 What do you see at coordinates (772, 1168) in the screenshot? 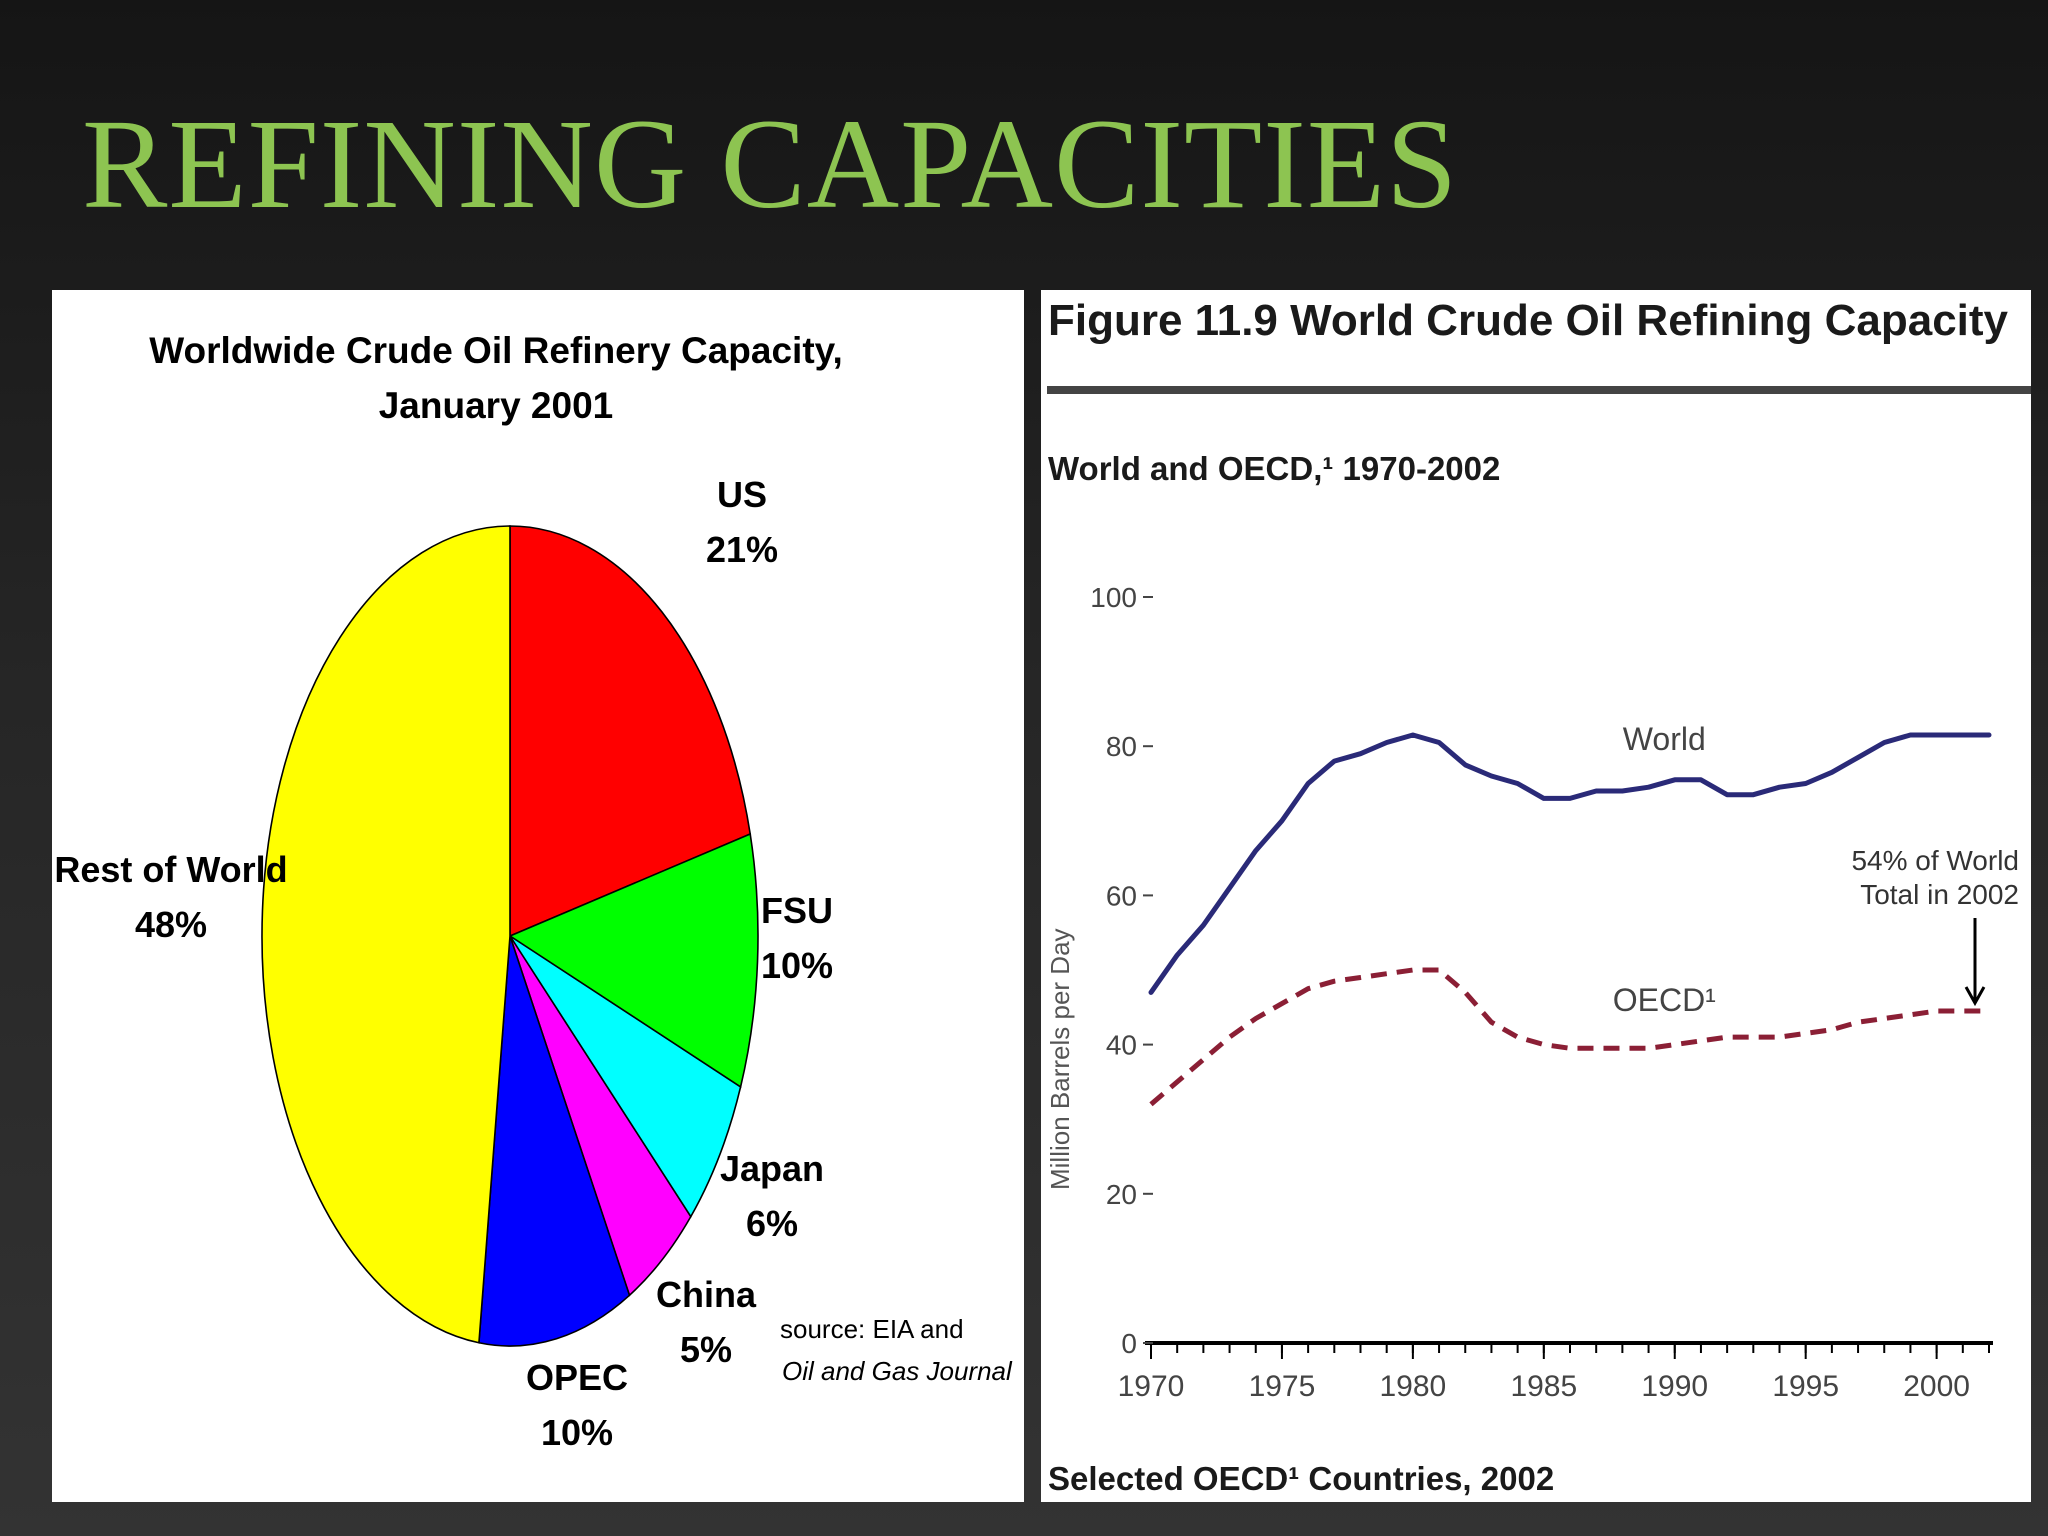
I see `pie-label-japan: Japan` at bounding box center [772, 1168].